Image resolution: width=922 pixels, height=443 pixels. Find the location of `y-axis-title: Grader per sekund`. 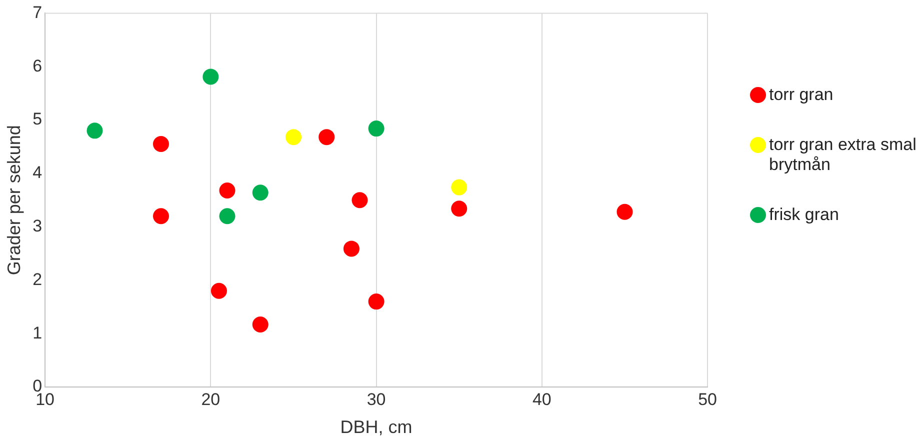

y-axis-title: Grader per sekund is located at coordinates (14, 200).